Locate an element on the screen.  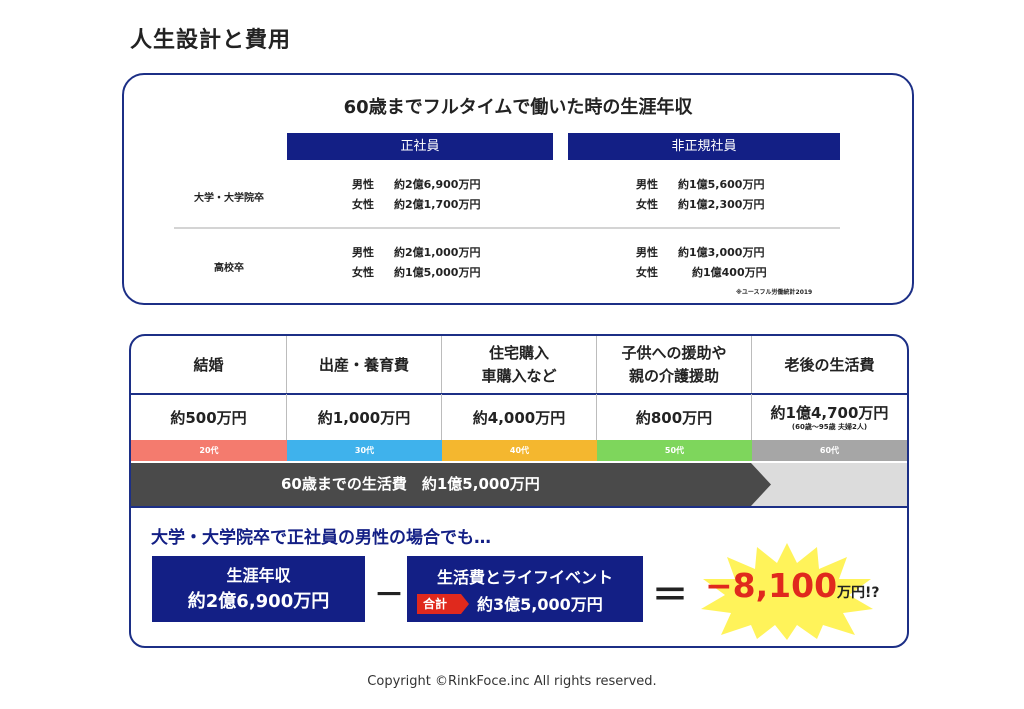
income-amount: 約1億5,600万円 is located at coordinates (721, 184).